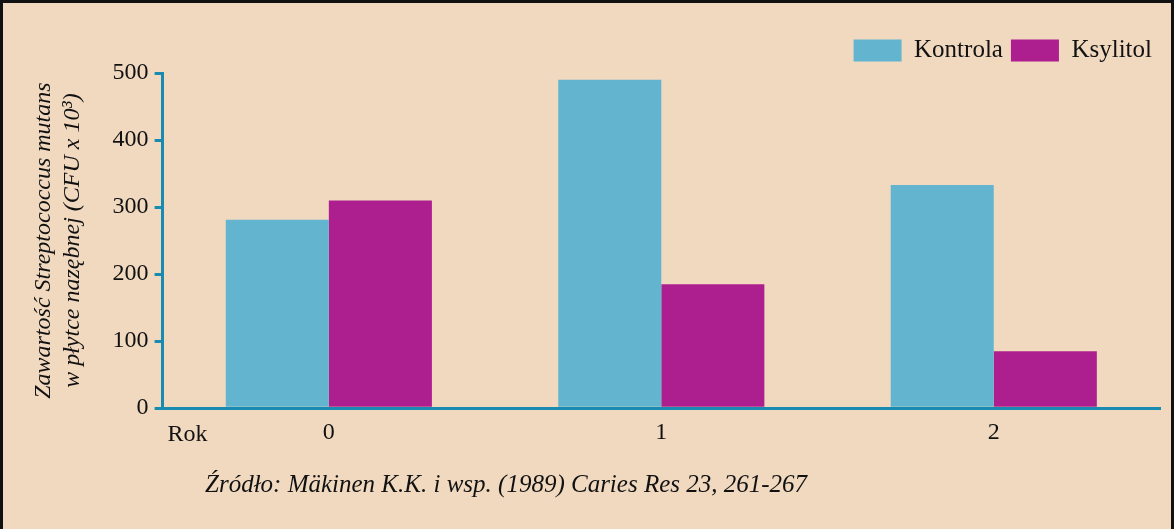 Image resolution: width=1174 pixels, height=529 pixels. Describe the element at coordinates (130, 272) in the screenshot. I see `y-tick-label: 200` at that location.